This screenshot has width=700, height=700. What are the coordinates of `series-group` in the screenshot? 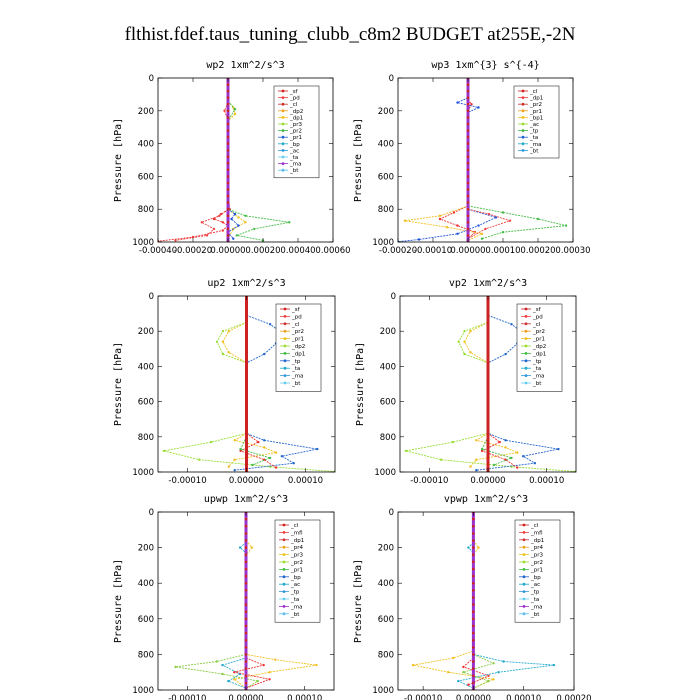 It's located at (483, 160).